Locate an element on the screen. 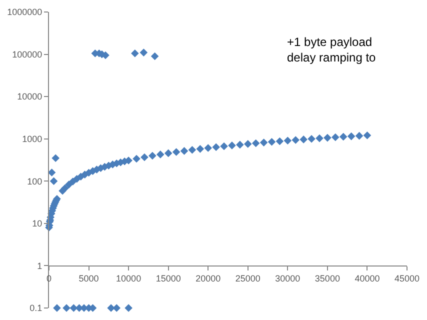 The image size is (427, 320). y-tick-label: 10 is located at coordinates (37, 223).